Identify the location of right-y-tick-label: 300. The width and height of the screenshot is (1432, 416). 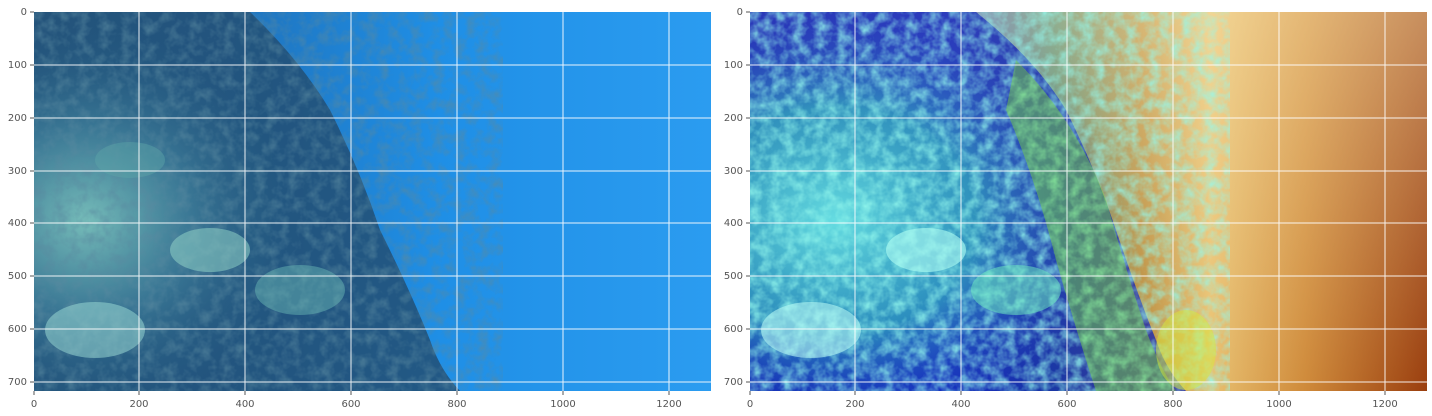
(733, 171).